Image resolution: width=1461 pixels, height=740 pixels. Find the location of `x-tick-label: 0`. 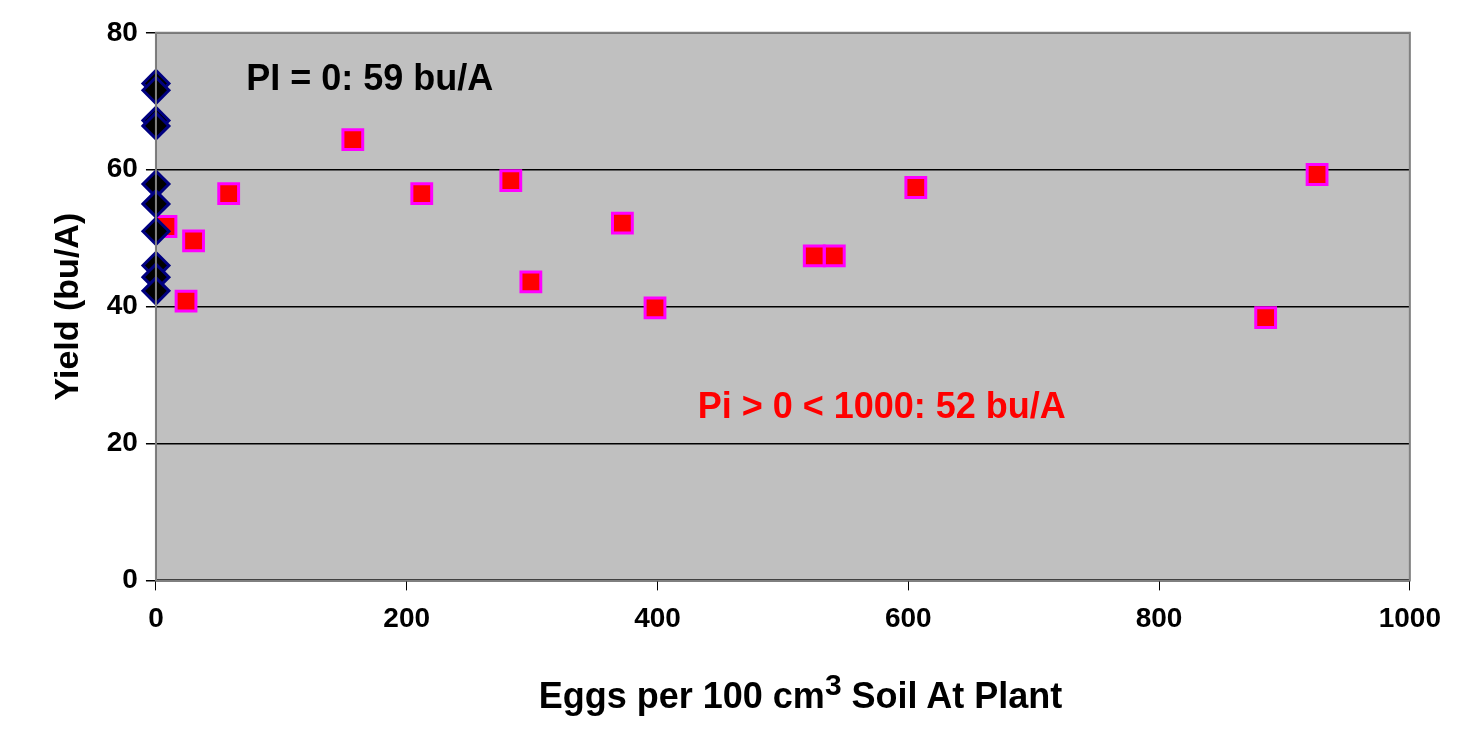

x-tick-label: 0 is located at coordinates (156, 617).